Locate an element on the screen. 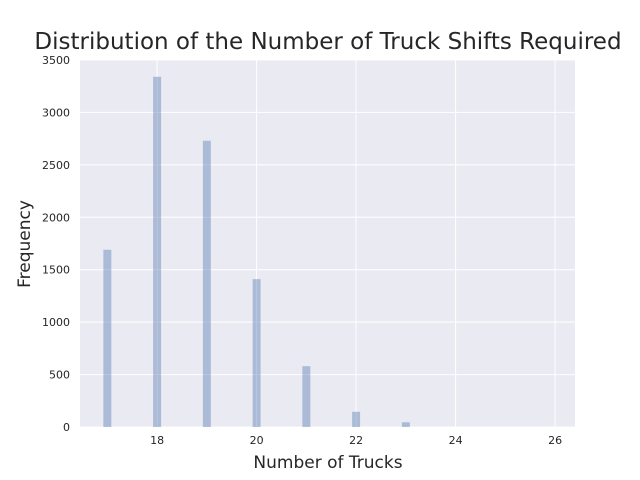 The width and height of the screenshot is (640, 480). y-tick-label: 3500 is located at coordinates (56, 60).